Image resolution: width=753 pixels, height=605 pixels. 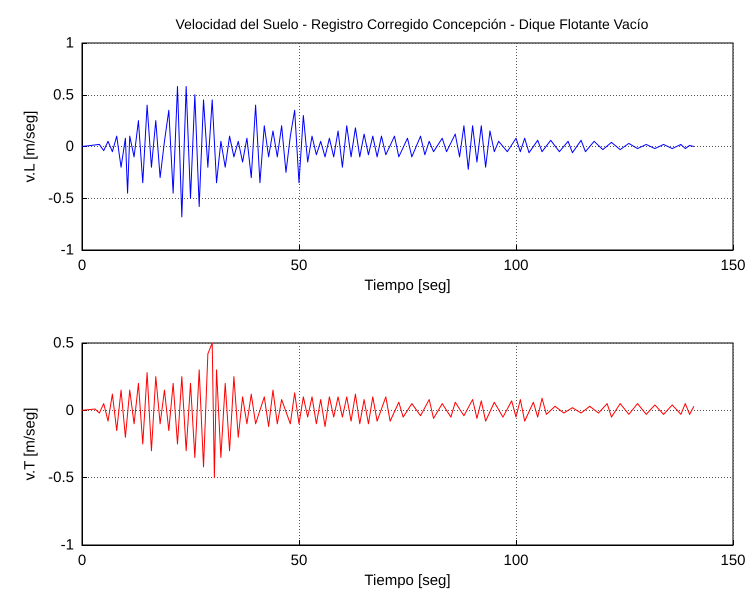 I want to click on y-axis-title: v.L [m/seg], so click(x=29, y=146).